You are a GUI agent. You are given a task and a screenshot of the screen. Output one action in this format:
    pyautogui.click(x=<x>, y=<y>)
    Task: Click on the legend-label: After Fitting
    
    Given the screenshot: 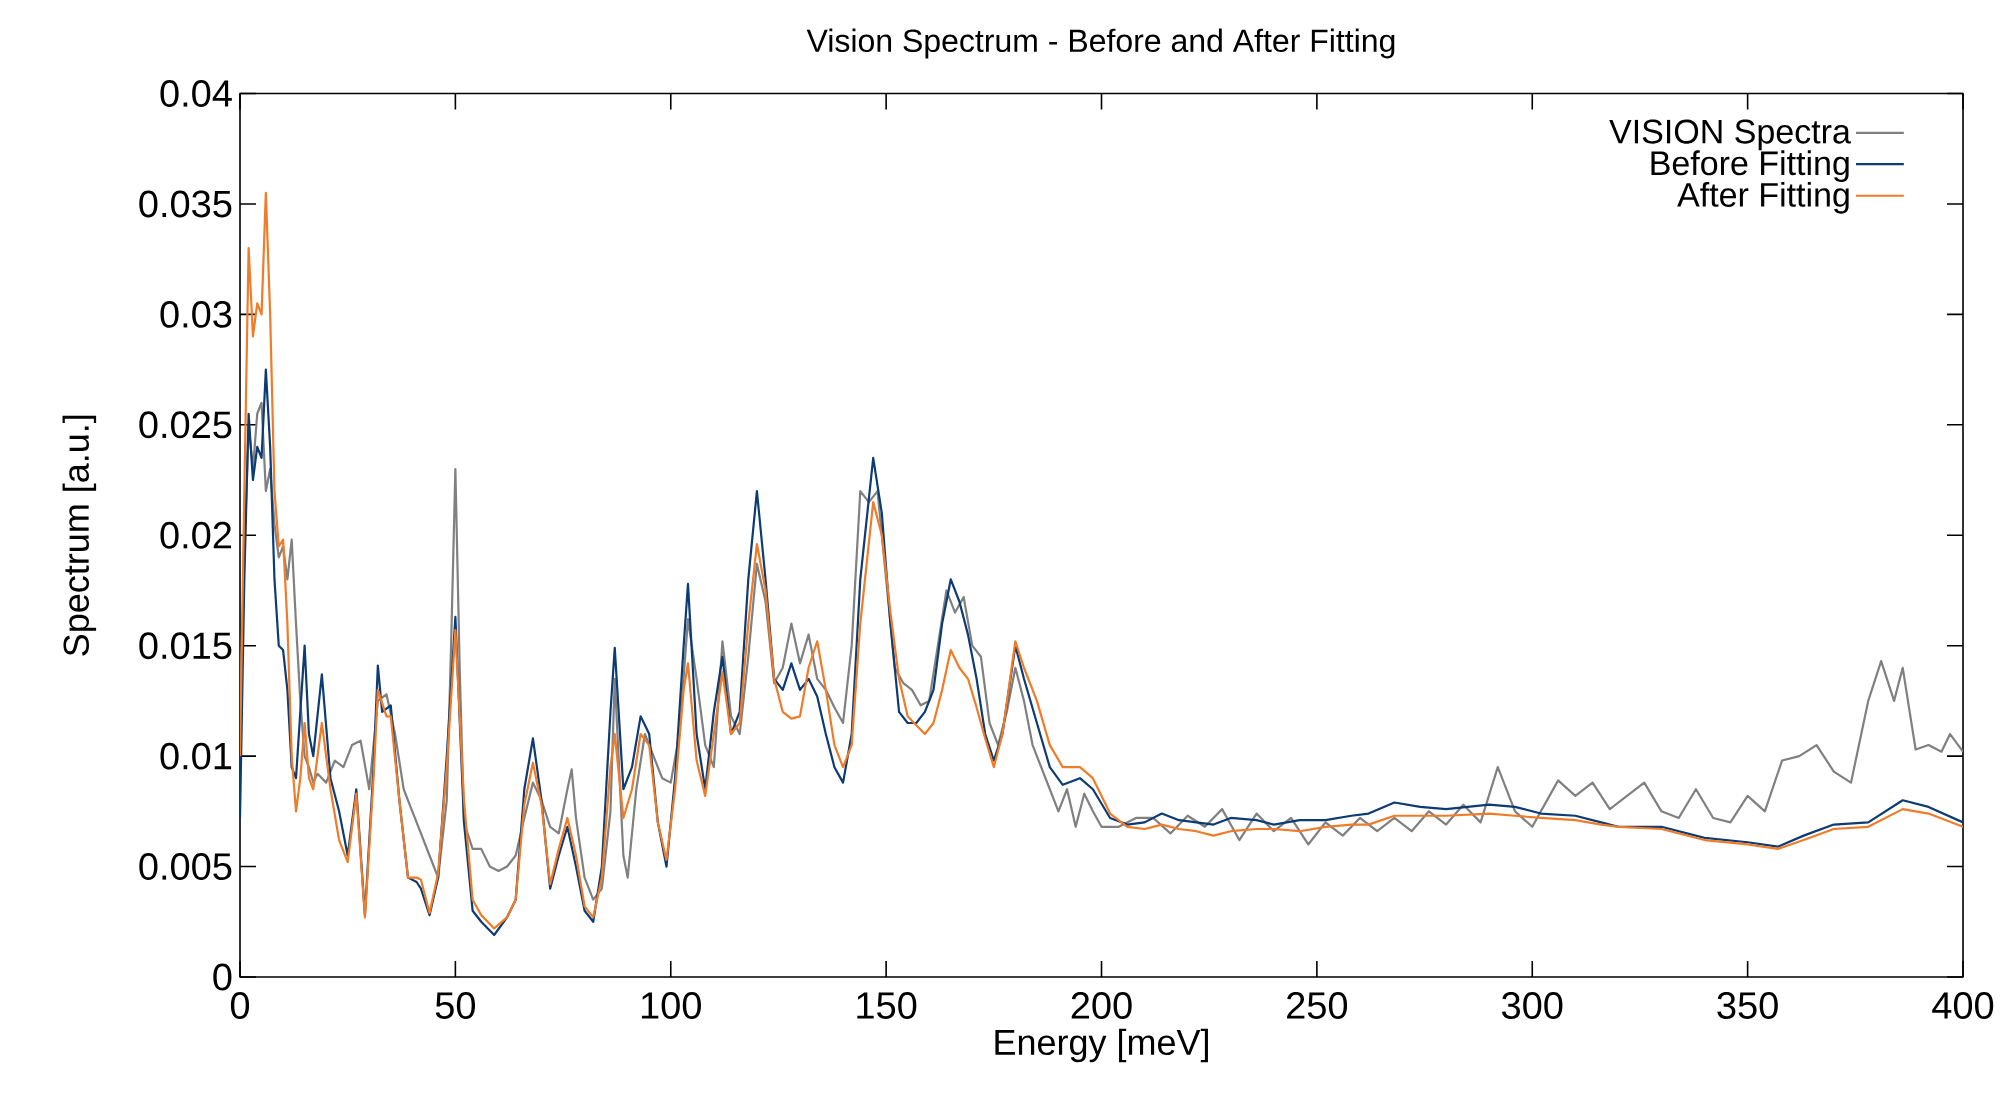 What is the action you would take?
    pyautogui.click(x=1763, y=197)
    